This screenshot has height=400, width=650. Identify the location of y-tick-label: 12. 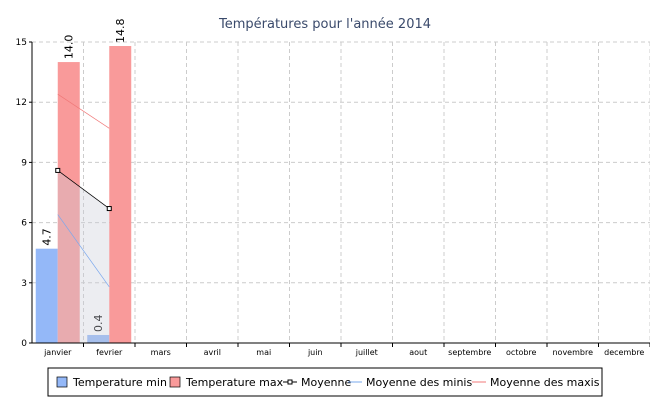
(21, 103).